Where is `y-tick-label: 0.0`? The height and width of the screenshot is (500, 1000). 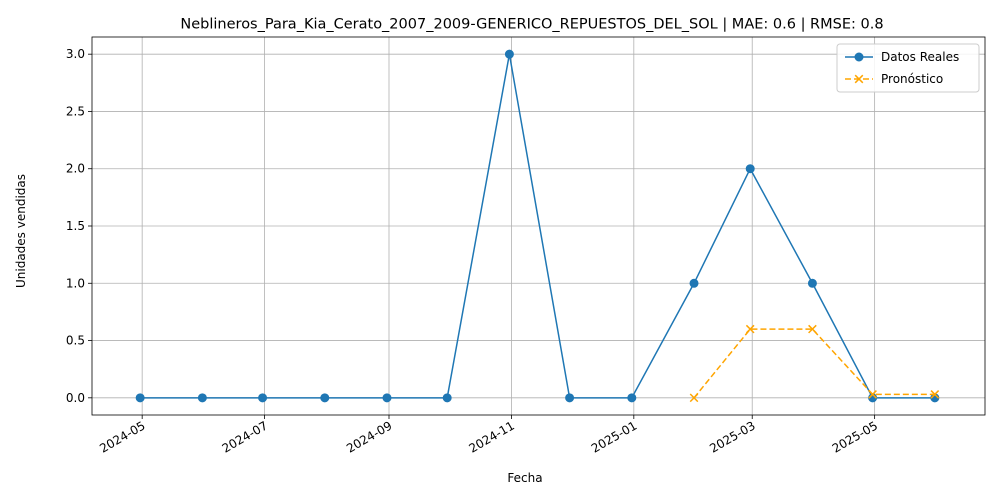 y-tick-label: 0.0 is located at coordinates (75, 398).